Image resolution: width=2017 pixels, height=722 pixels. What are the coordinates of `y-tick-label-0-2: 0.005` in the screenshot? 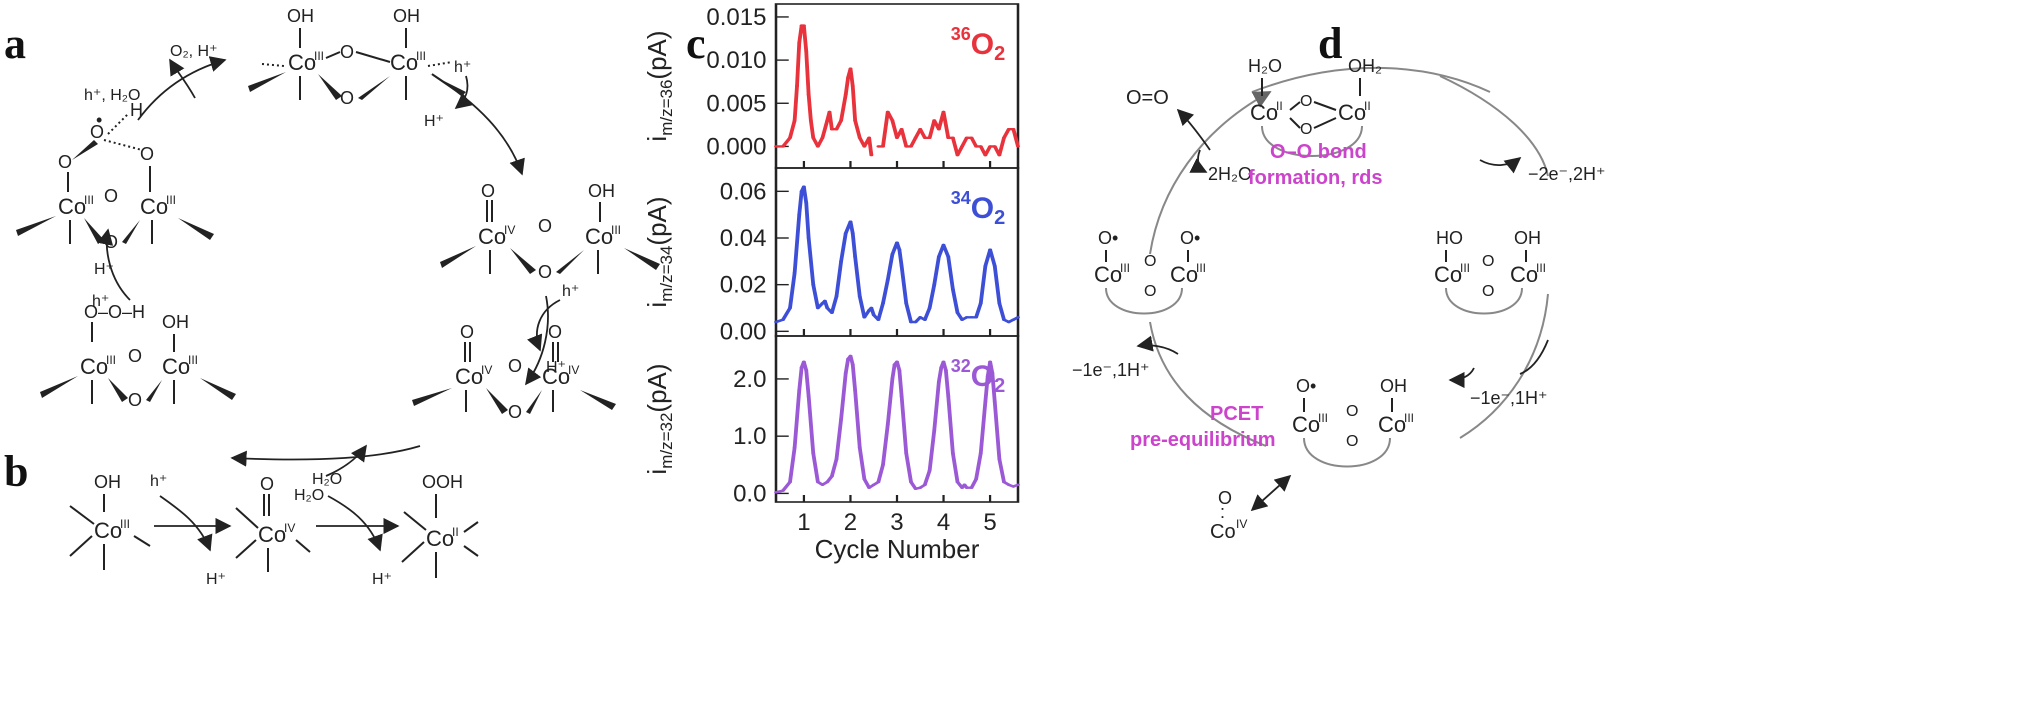 It's located at (736, 103).